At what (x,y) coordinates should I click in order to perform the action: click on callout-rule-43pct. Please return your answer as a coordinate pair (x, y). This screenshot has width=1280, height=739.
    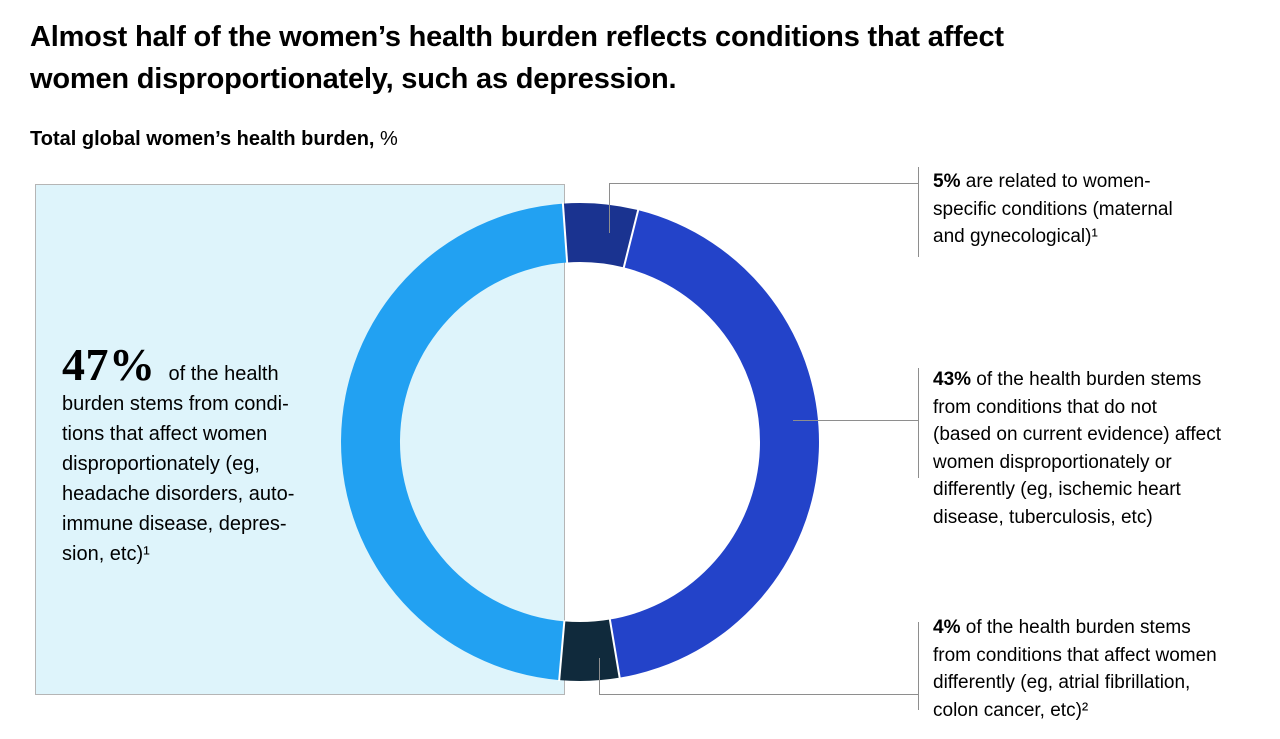
    Looking at the image, I should click on (918, 423).